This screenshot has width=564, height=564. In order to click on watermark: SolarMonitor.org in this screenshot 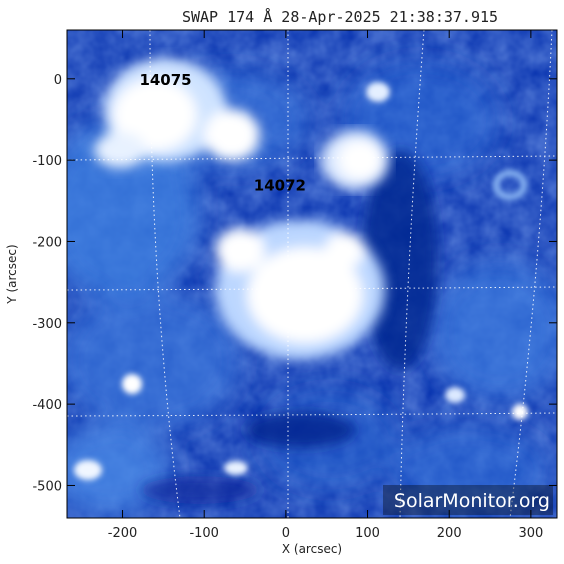, I will do `click(468, 500)`.